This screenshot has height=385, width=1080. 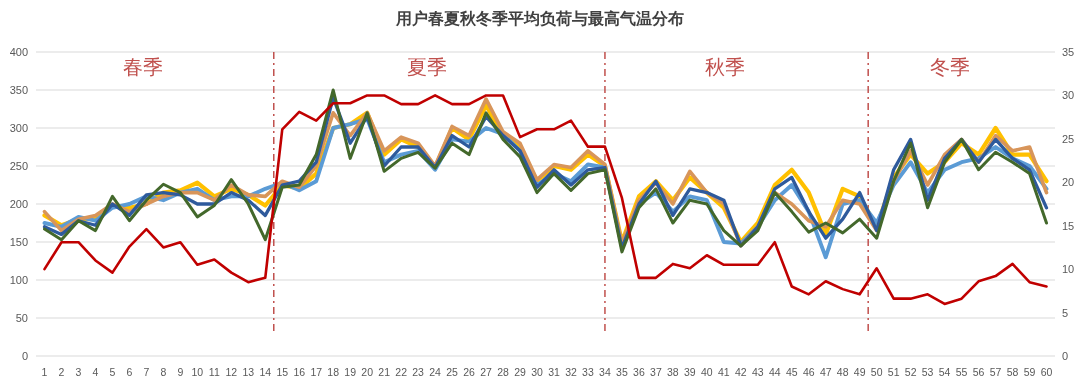 What do you see at coordinates (1065, 312) in the screenshot?
I see `y2-tick-label: 5` at bounding box center [1065, 312].